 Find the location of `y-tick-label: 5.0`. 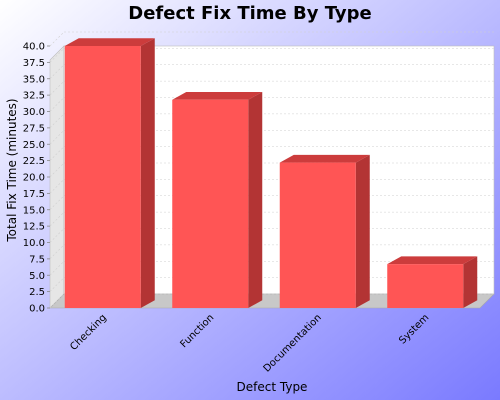

y-tick-label: 5.0 is located at coordinates (37, 276).